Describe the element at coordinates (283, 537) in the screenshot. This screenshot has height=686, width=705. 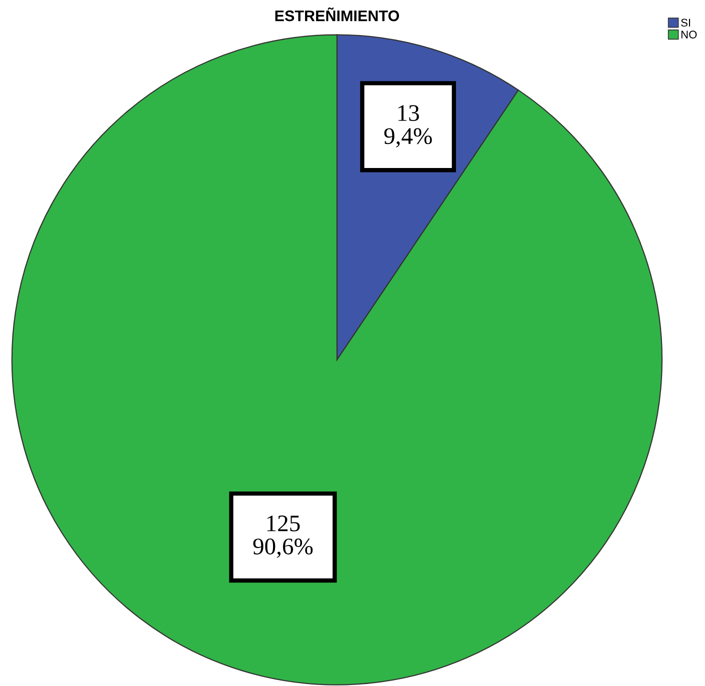
I see `data-label: 125 90,6%` at that location.